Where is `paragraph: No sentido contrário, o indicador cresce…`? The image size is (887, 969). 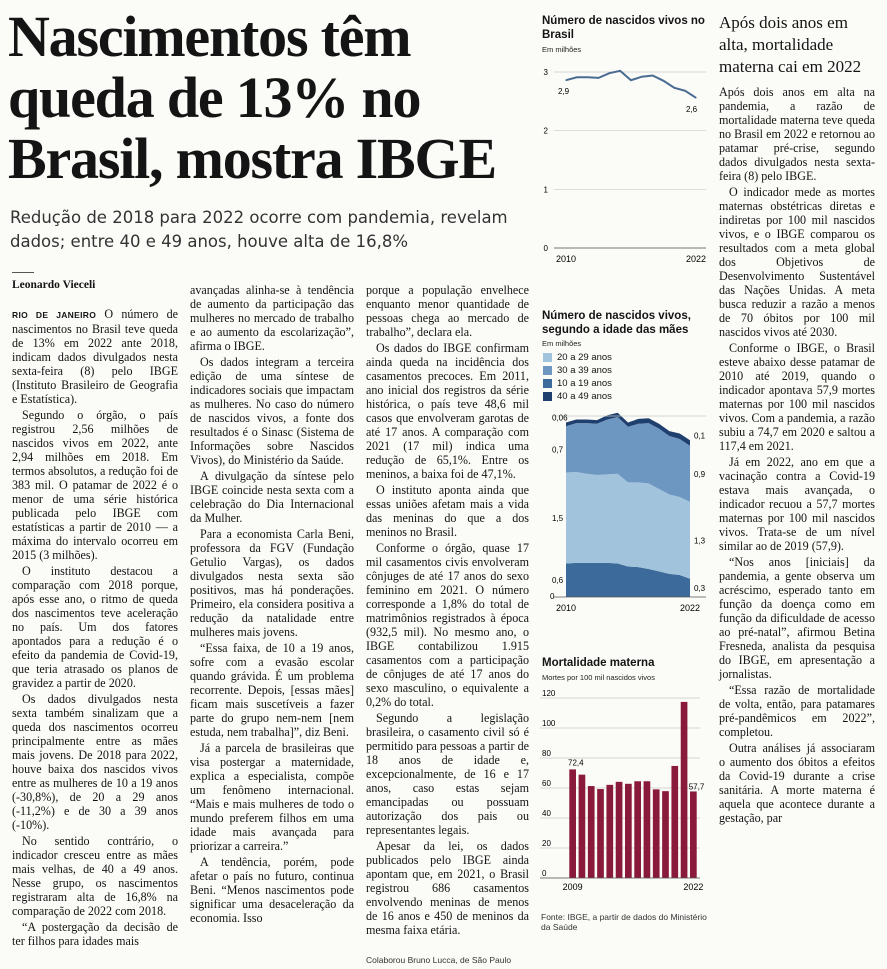 paragraph: No sentido contrário, o indicador cresce… is located at coordinates (95, 876).